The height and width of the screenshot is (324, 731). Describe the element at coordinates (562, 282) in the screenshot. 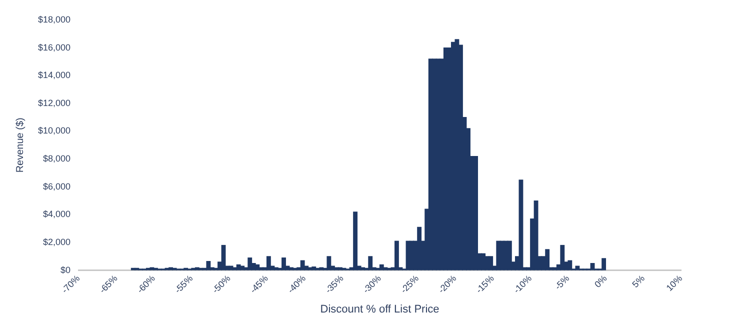

I see `x-tick-label: -5%` at that location.